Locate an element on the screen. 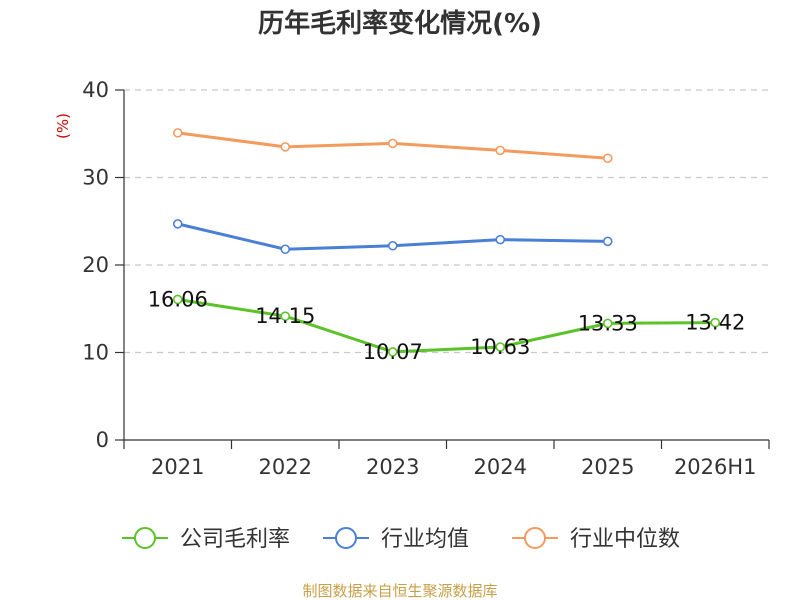 The height and width of the screenshot is (600, 800). y-tick-label: 10 is located at coordinates (95, 353).